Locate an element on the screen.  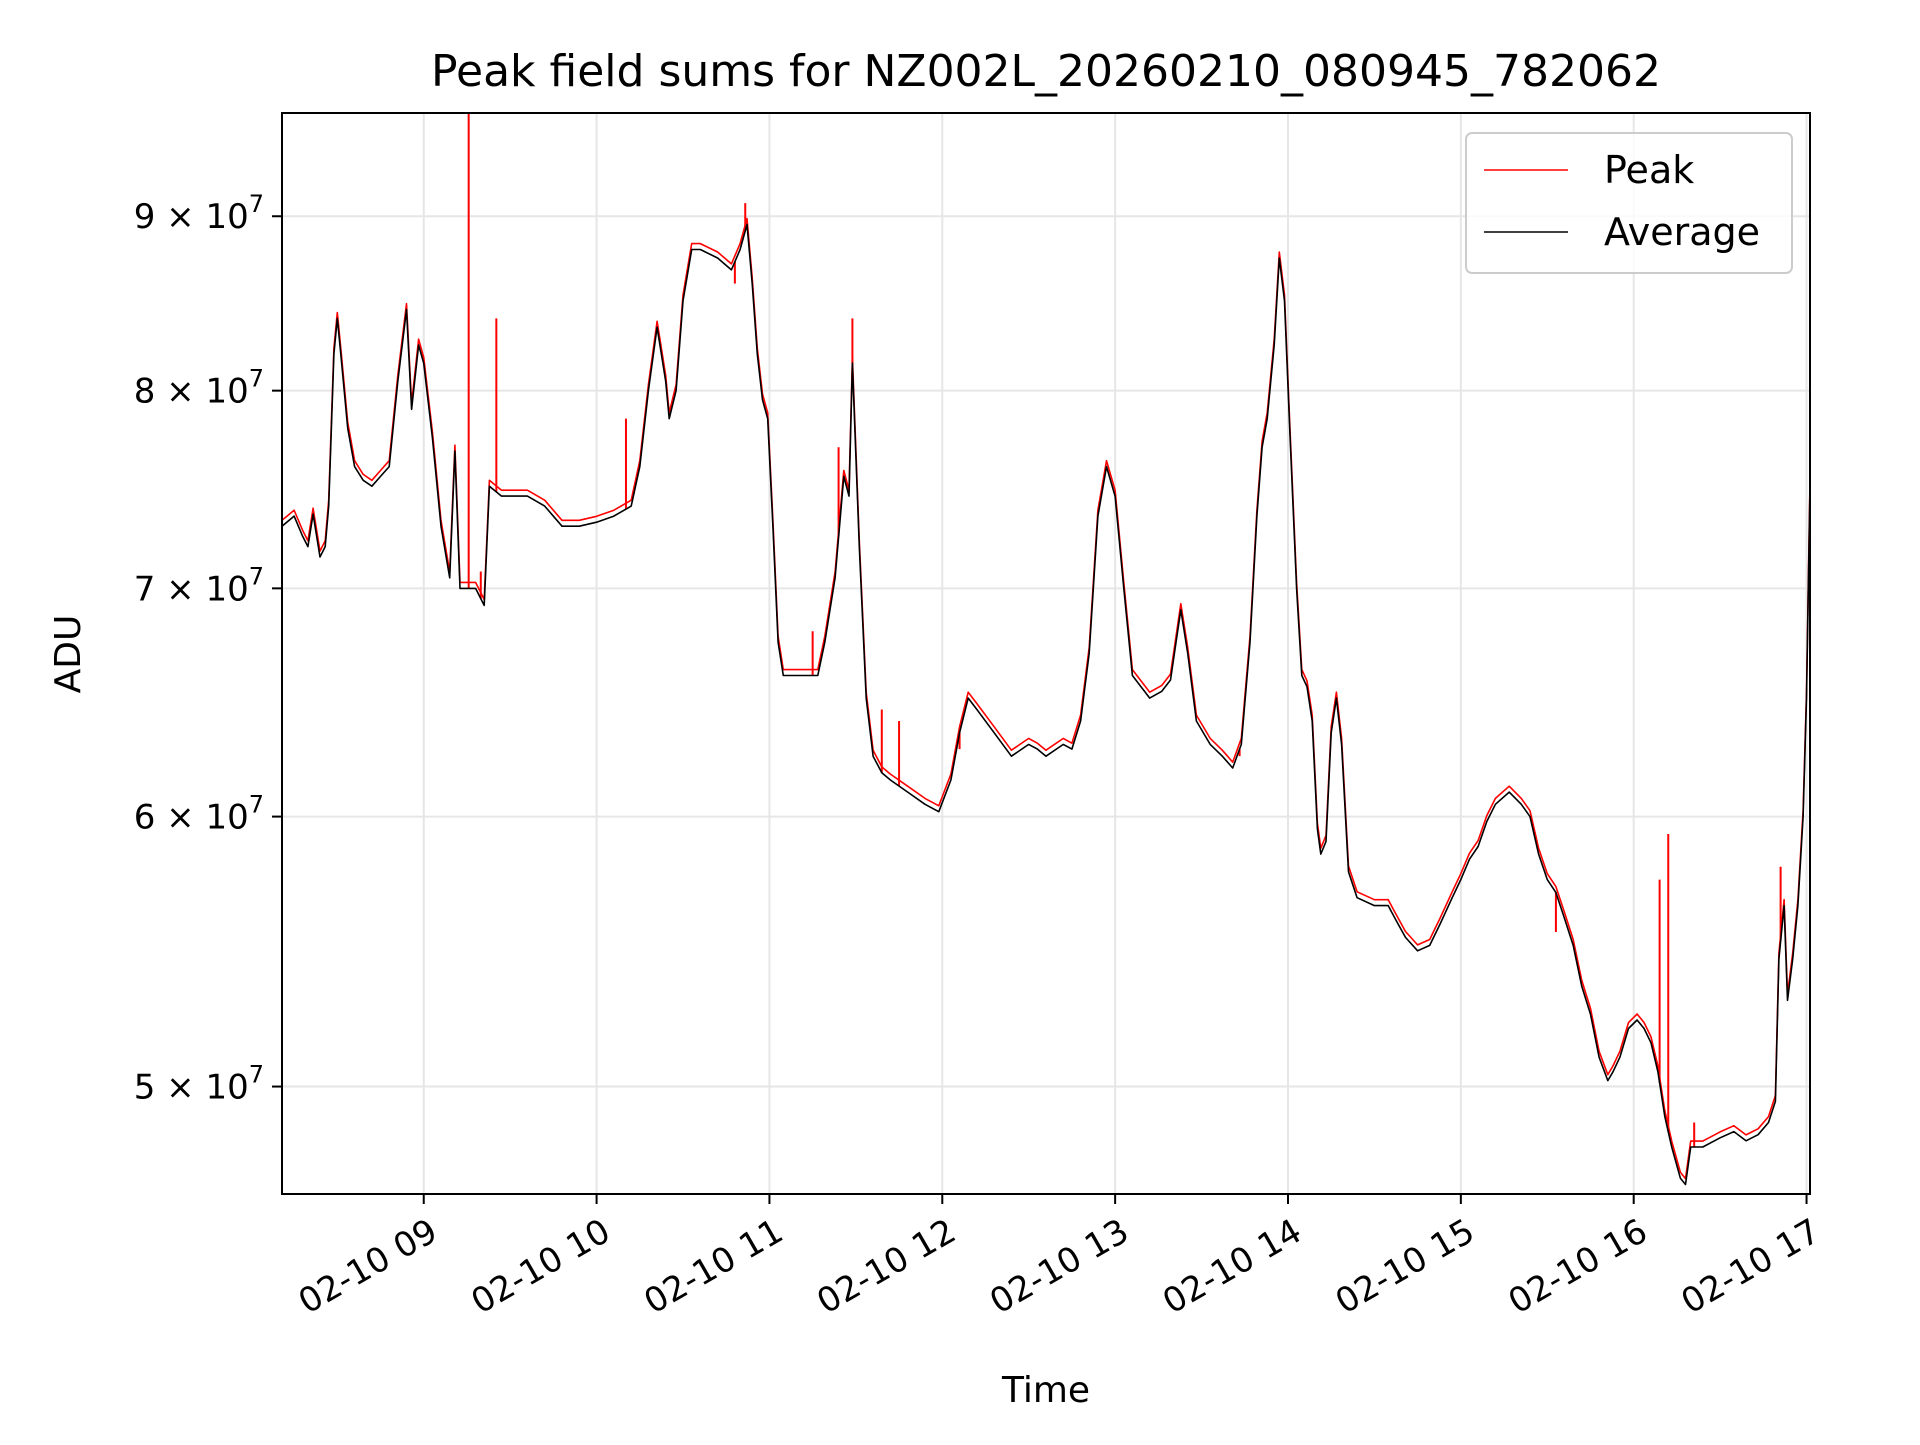
y-tick-label: 9 × 107 is located at coordinates (199, 213).